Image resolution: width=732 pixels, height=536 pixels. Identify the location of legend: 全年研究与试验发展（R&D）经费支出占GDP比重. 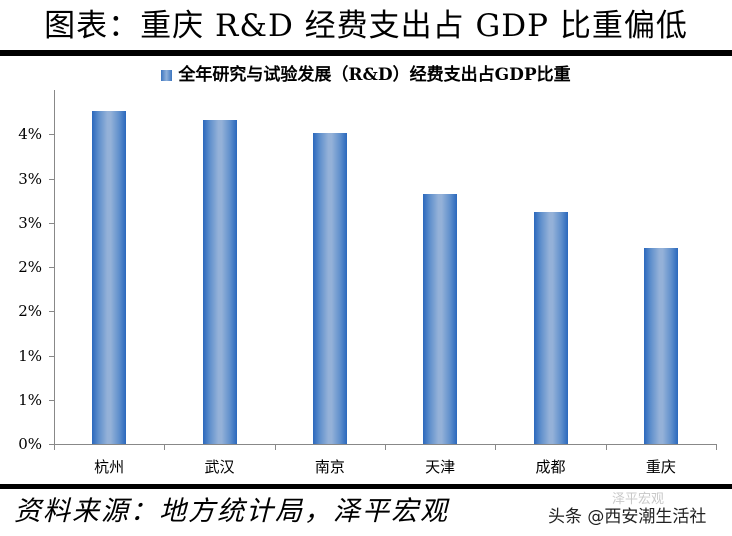
(366, 75).